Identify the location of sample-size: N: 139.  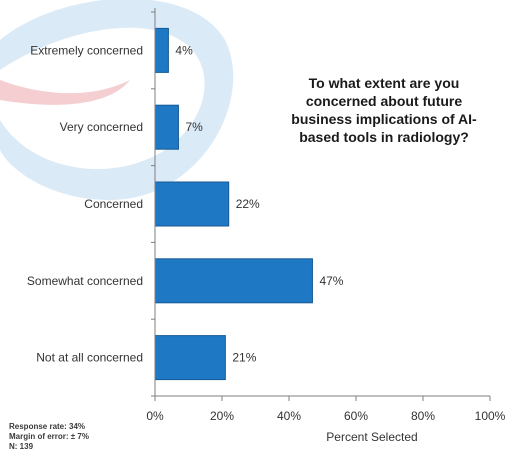
(21, 446).